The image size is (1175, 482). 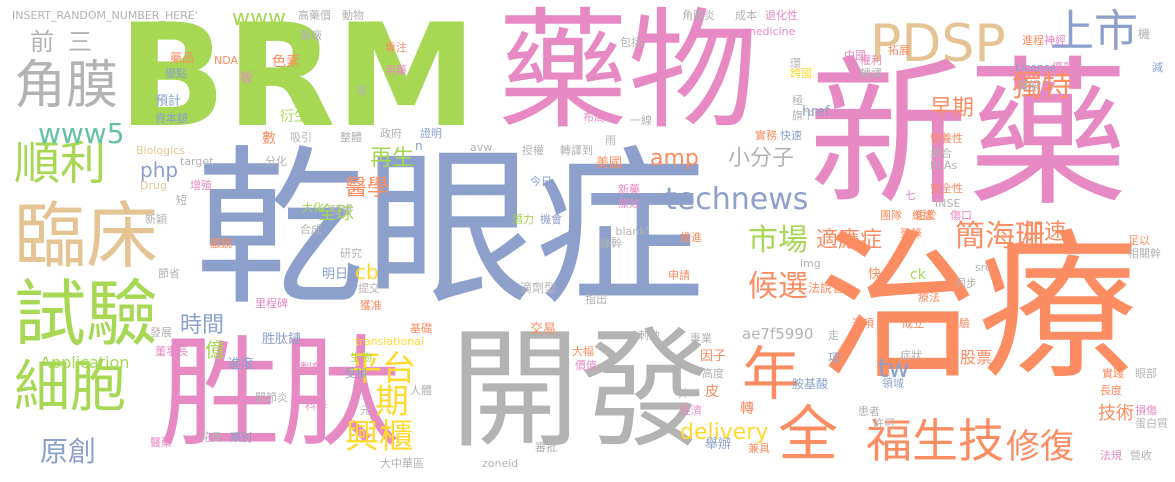 What do you see at coordinates (171, 118) in the screenshot?
I see `word-capital: 資本額` at bounding box center [171, 118].